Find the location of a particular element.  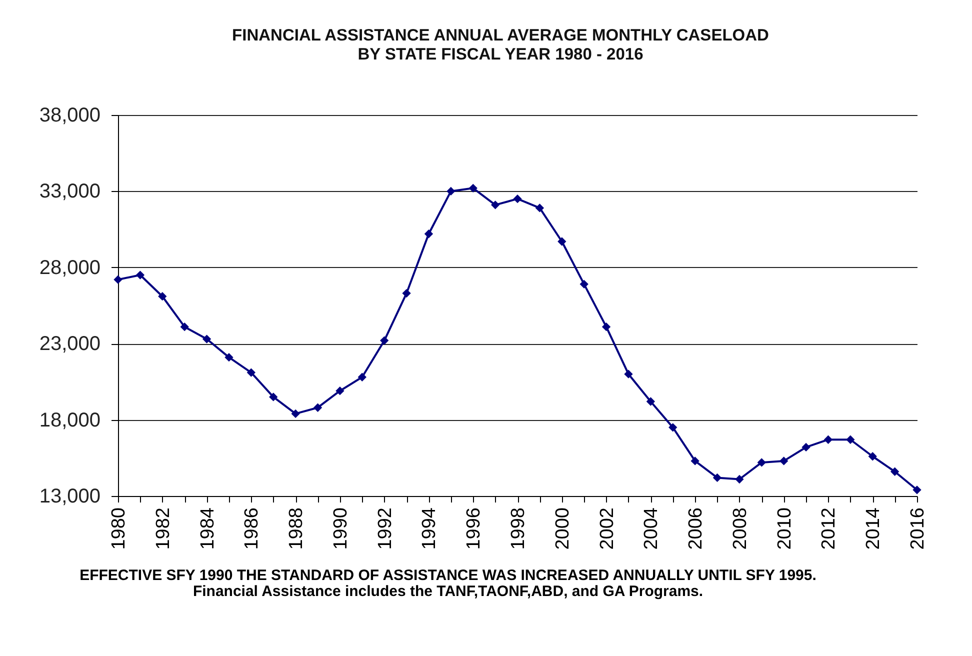

x-tick-label: 1986 is located at coordinates (252, 529).